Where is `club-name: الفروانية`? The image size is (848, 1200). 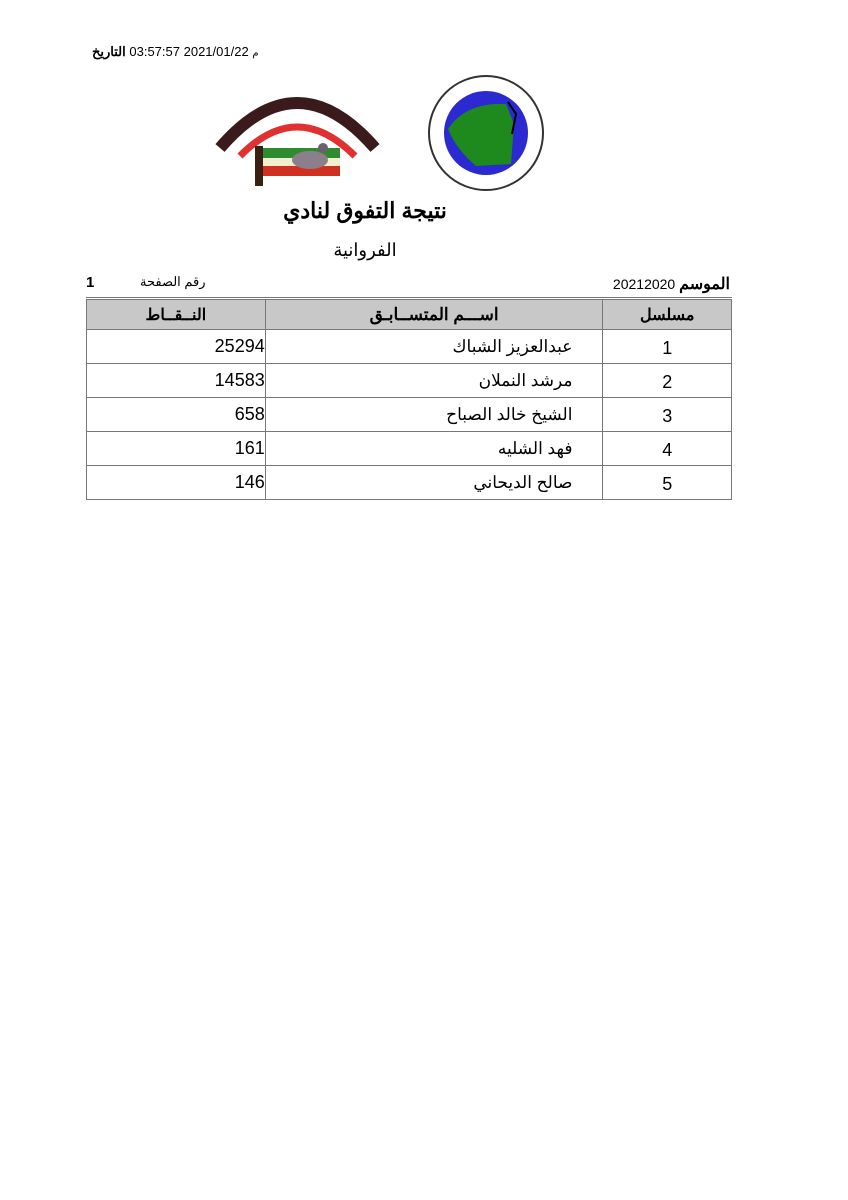 club-name: الفروانية is located at coordinates (365, 250).